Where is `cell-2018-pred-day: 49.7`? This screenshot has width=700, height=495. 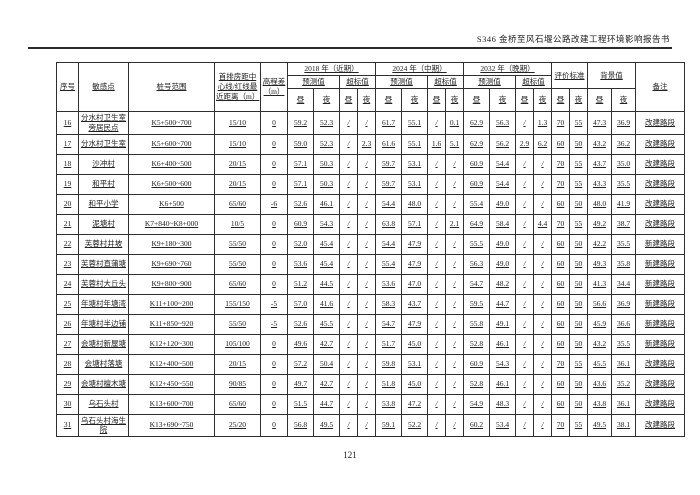 cell-2018-pred-day: 49.7 is located at coordinates (300, 384).